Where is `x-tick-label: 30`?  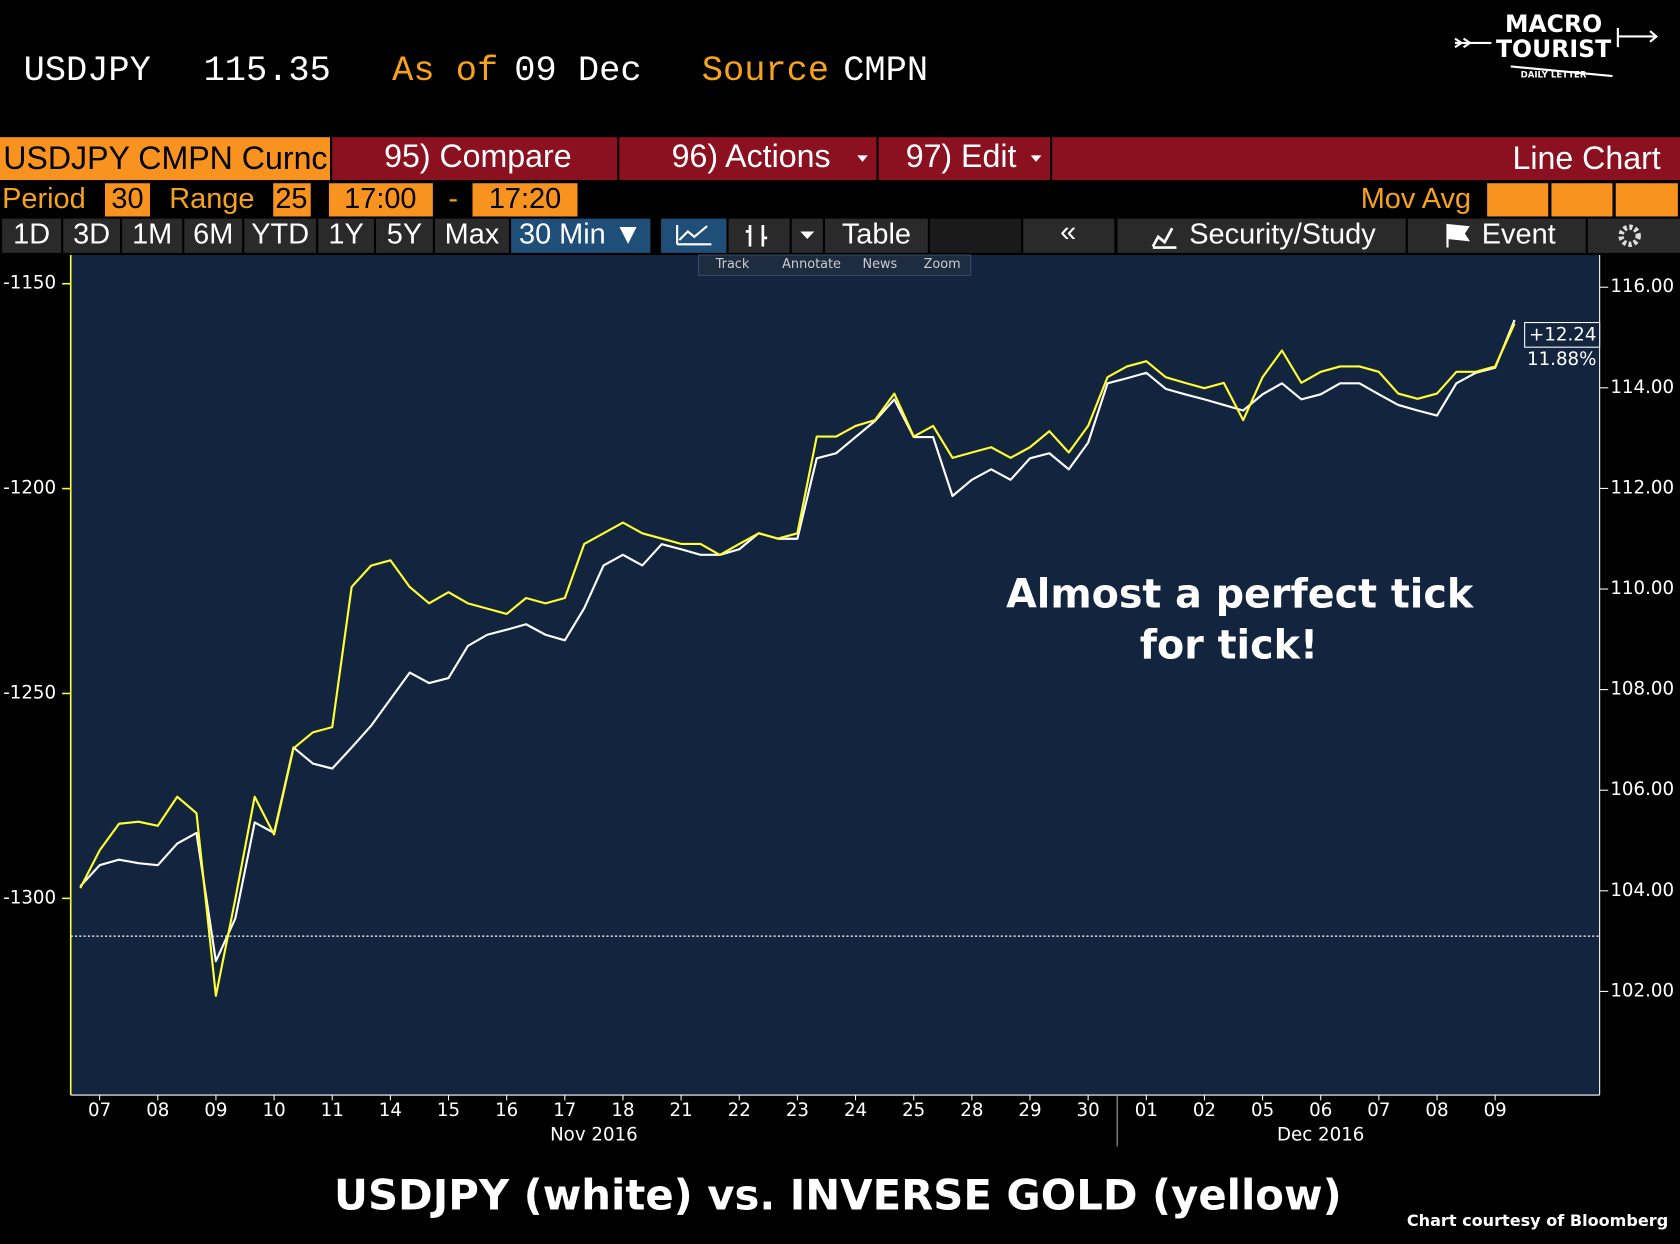
x-tick-label: 30 is located at coordinates (1088, 1110).